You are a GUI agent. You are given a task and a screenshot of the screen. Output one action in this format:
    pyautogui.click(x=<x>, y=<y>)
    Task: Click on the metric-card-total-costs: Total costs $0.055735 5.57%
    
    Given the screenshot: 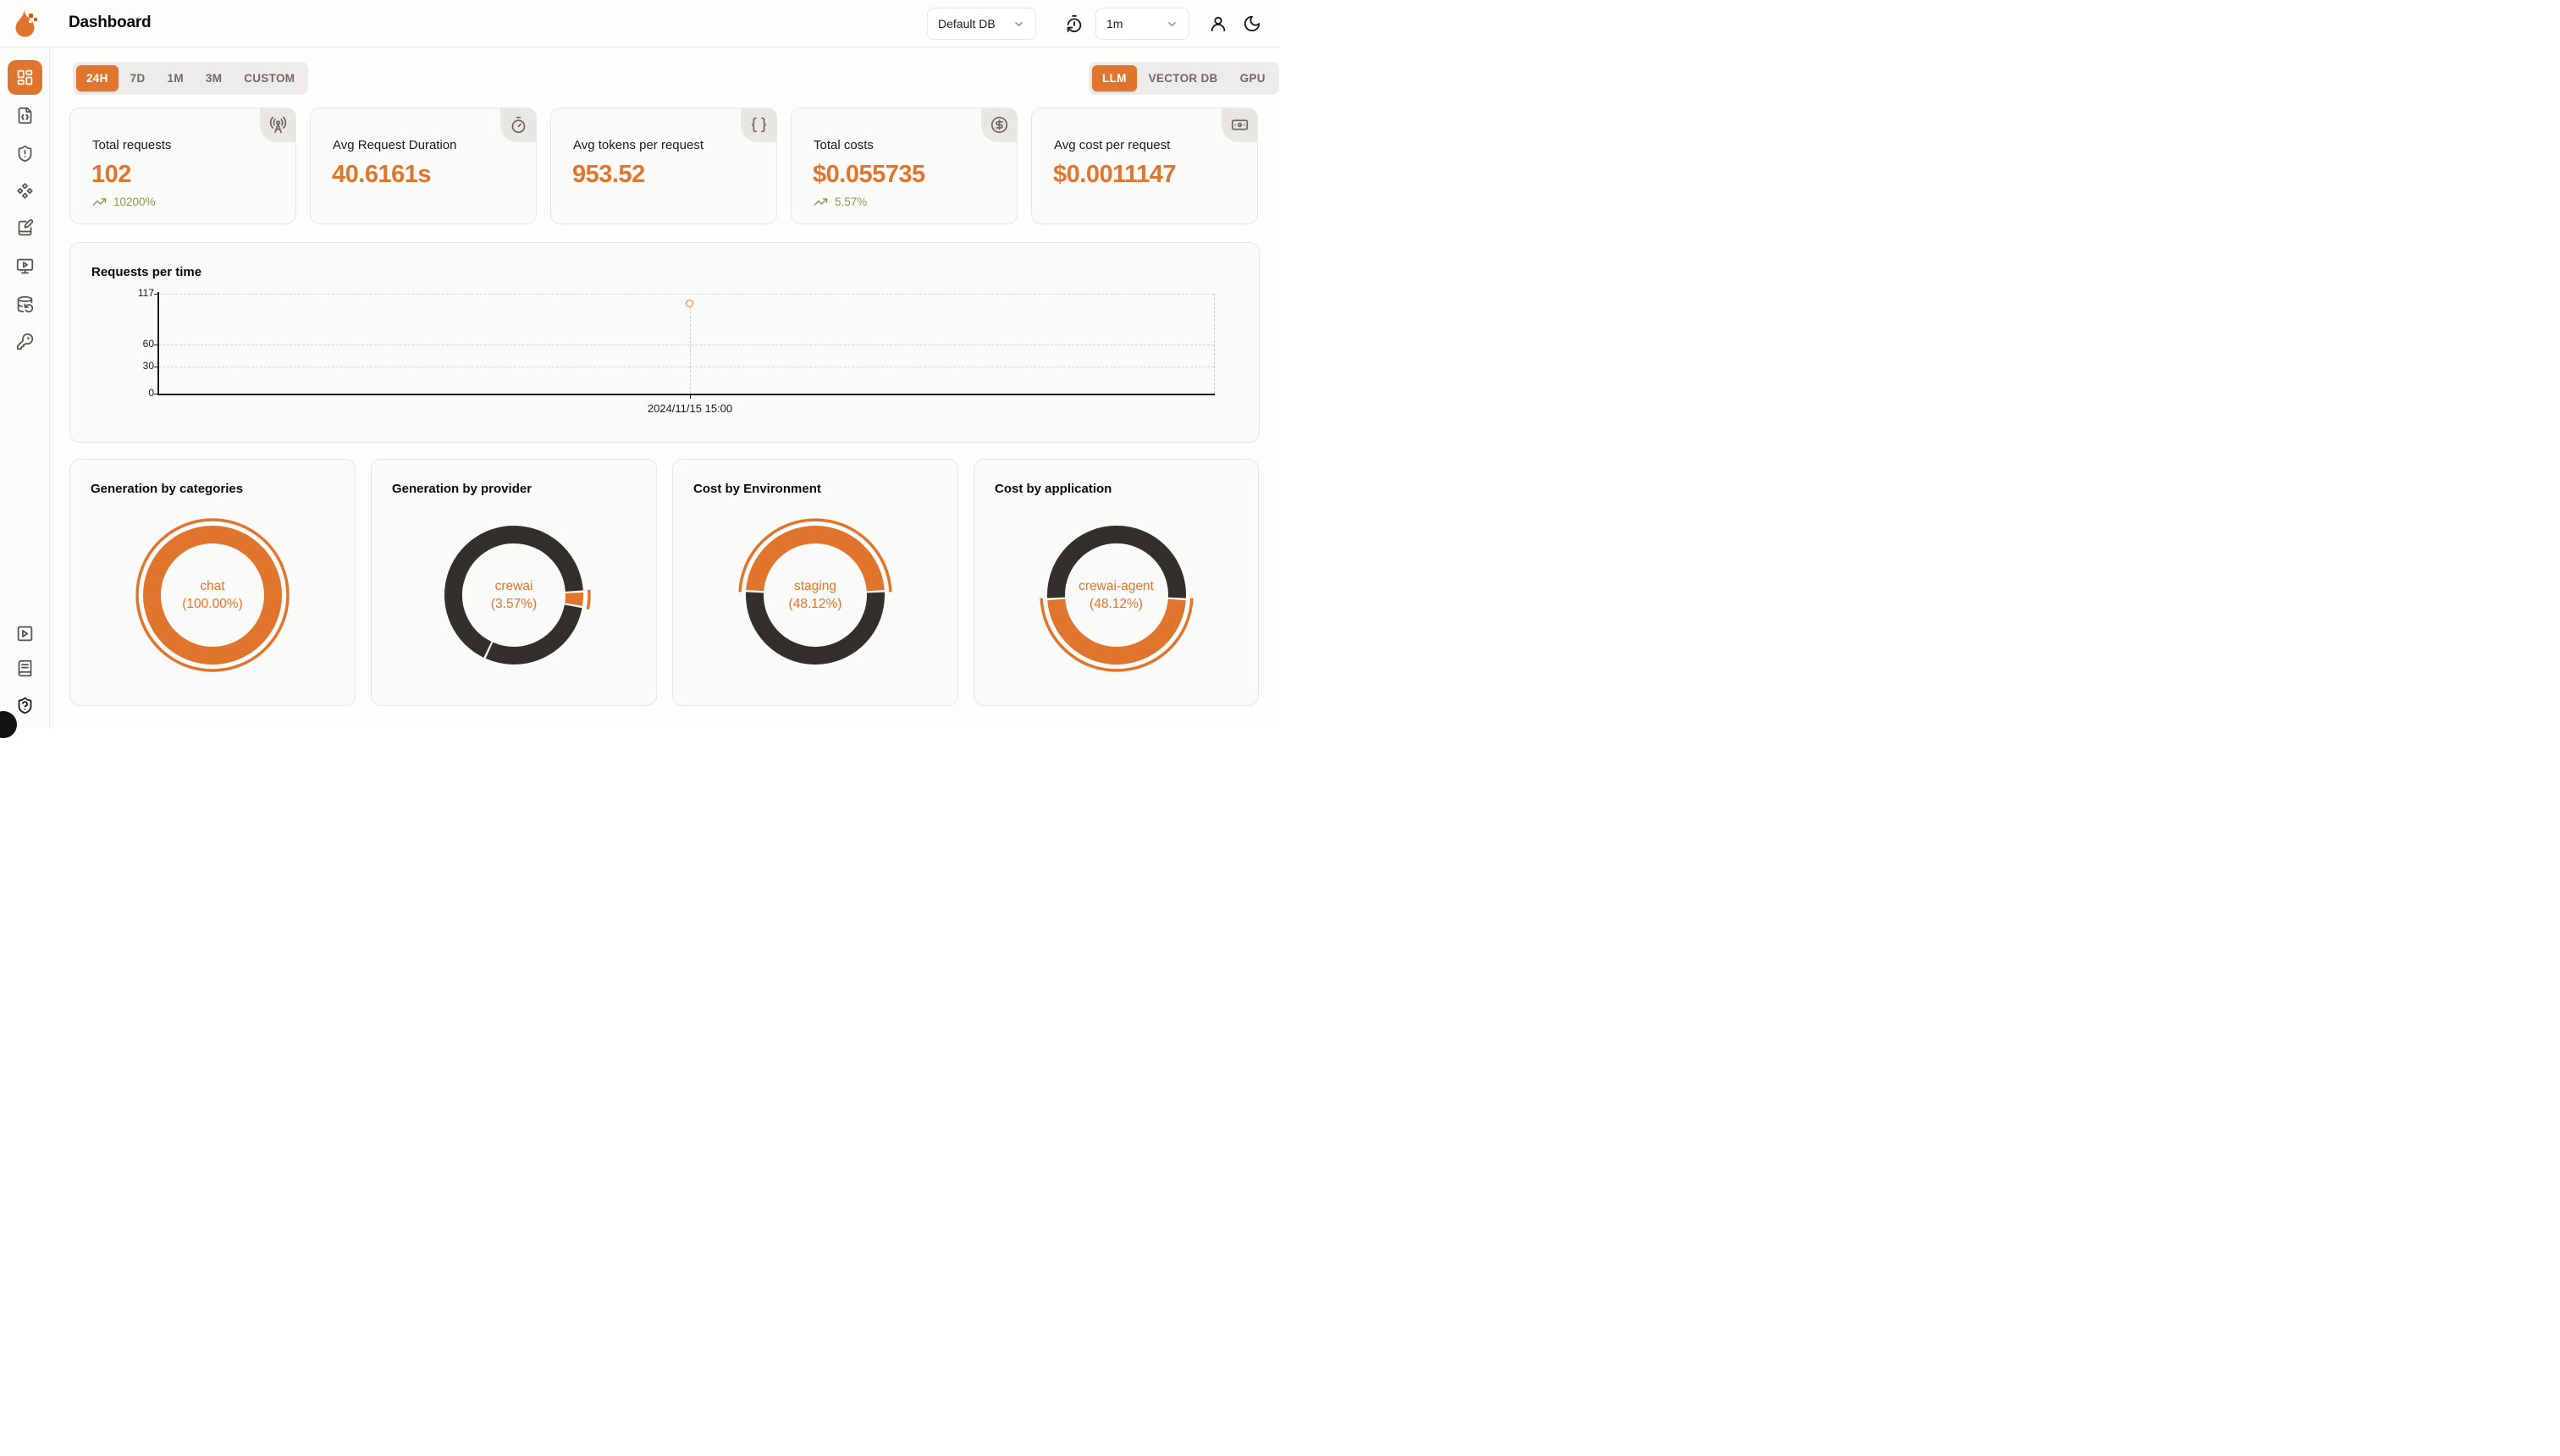 What is the action you would take?
    pyautogui.click(x=904, y=166)
    